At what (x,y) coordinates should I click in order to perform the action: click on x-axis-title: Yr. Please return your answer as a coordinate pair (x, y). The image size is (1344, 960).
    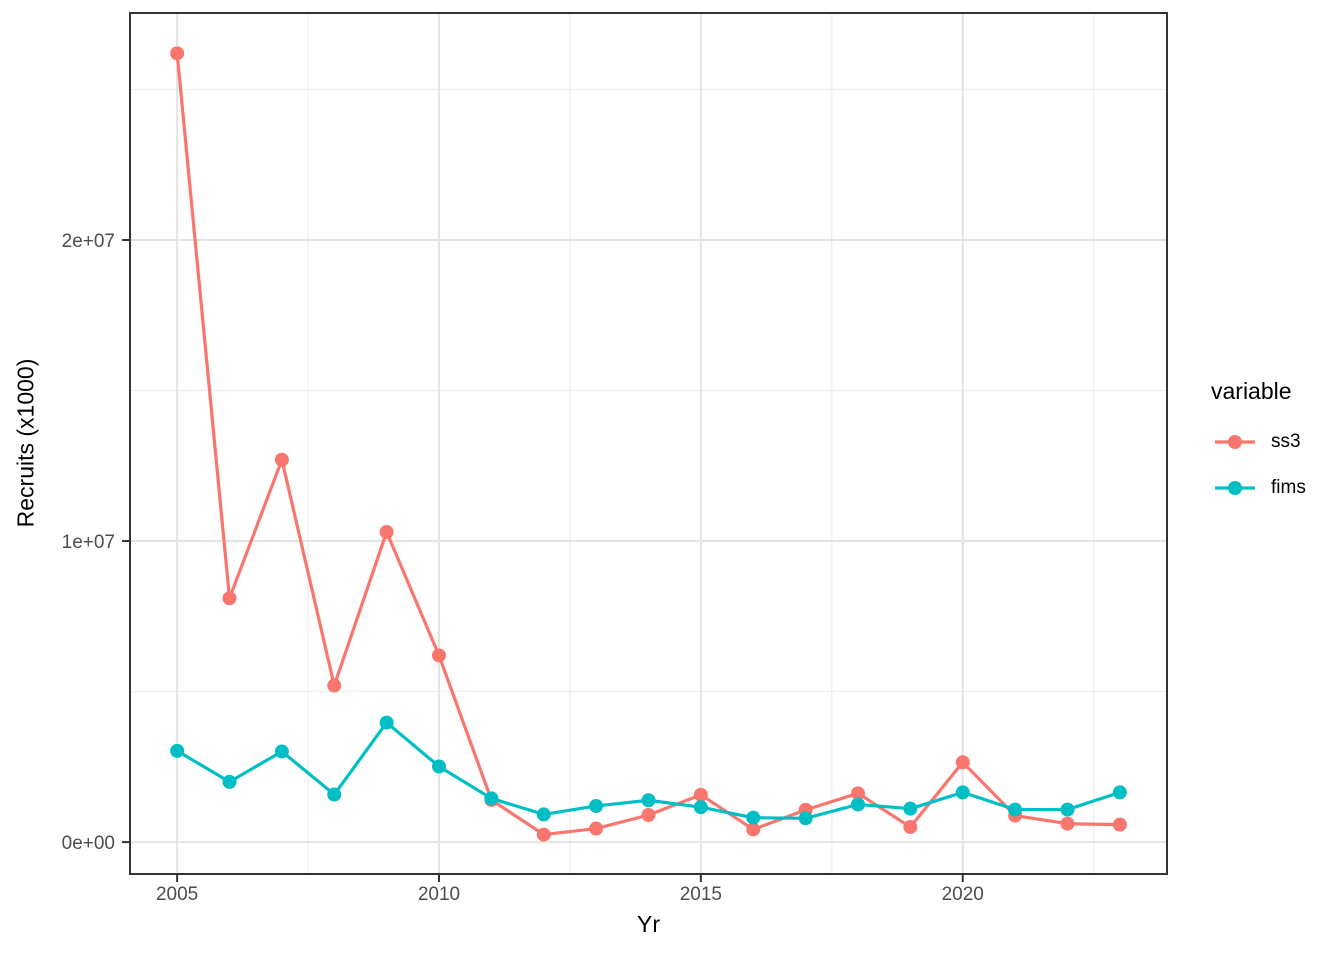
    Looking at the image, I should click on (648, 924).